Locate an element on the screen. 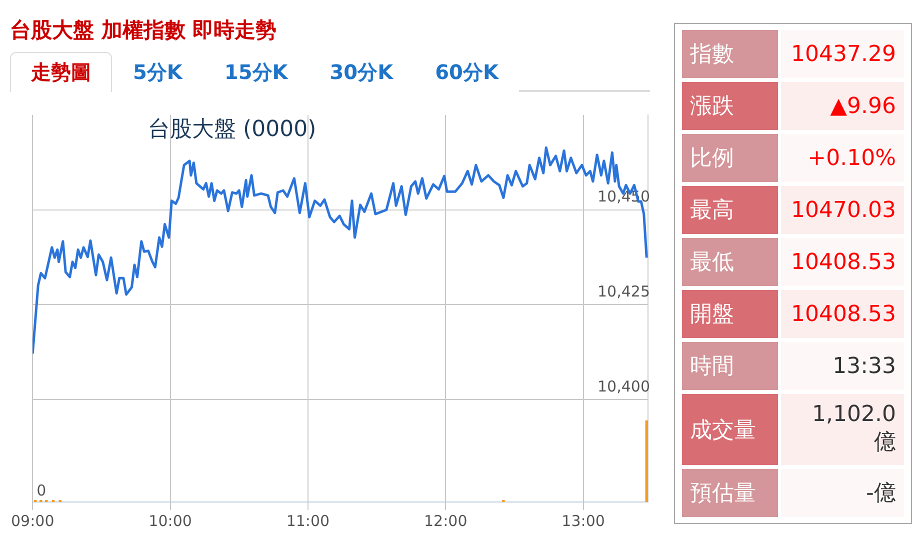  text: 10437.29 is located at coordinates (843, 54).